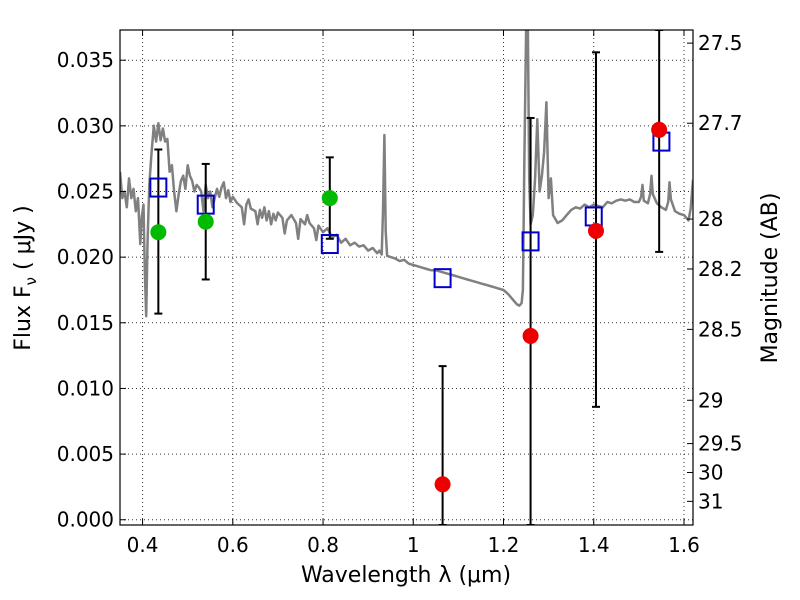  What do you see at coordinates (684, 545) in the screenshot?
I see `x-tick-label: 1.6` at bounding box center [684, 545].